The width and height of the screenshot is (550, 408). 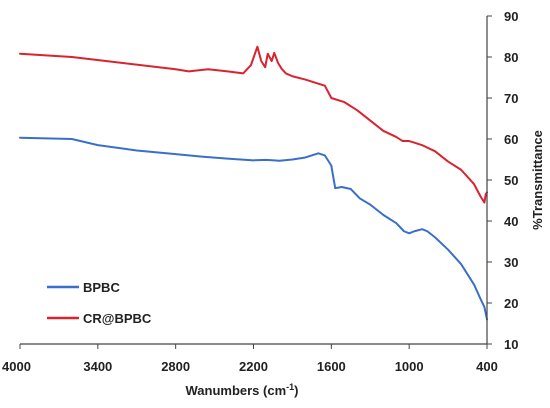 What do you see at coordinates (511, 57) in the screenshot?
I see `y-tick-label: 80` at bounding box center [511, 57].